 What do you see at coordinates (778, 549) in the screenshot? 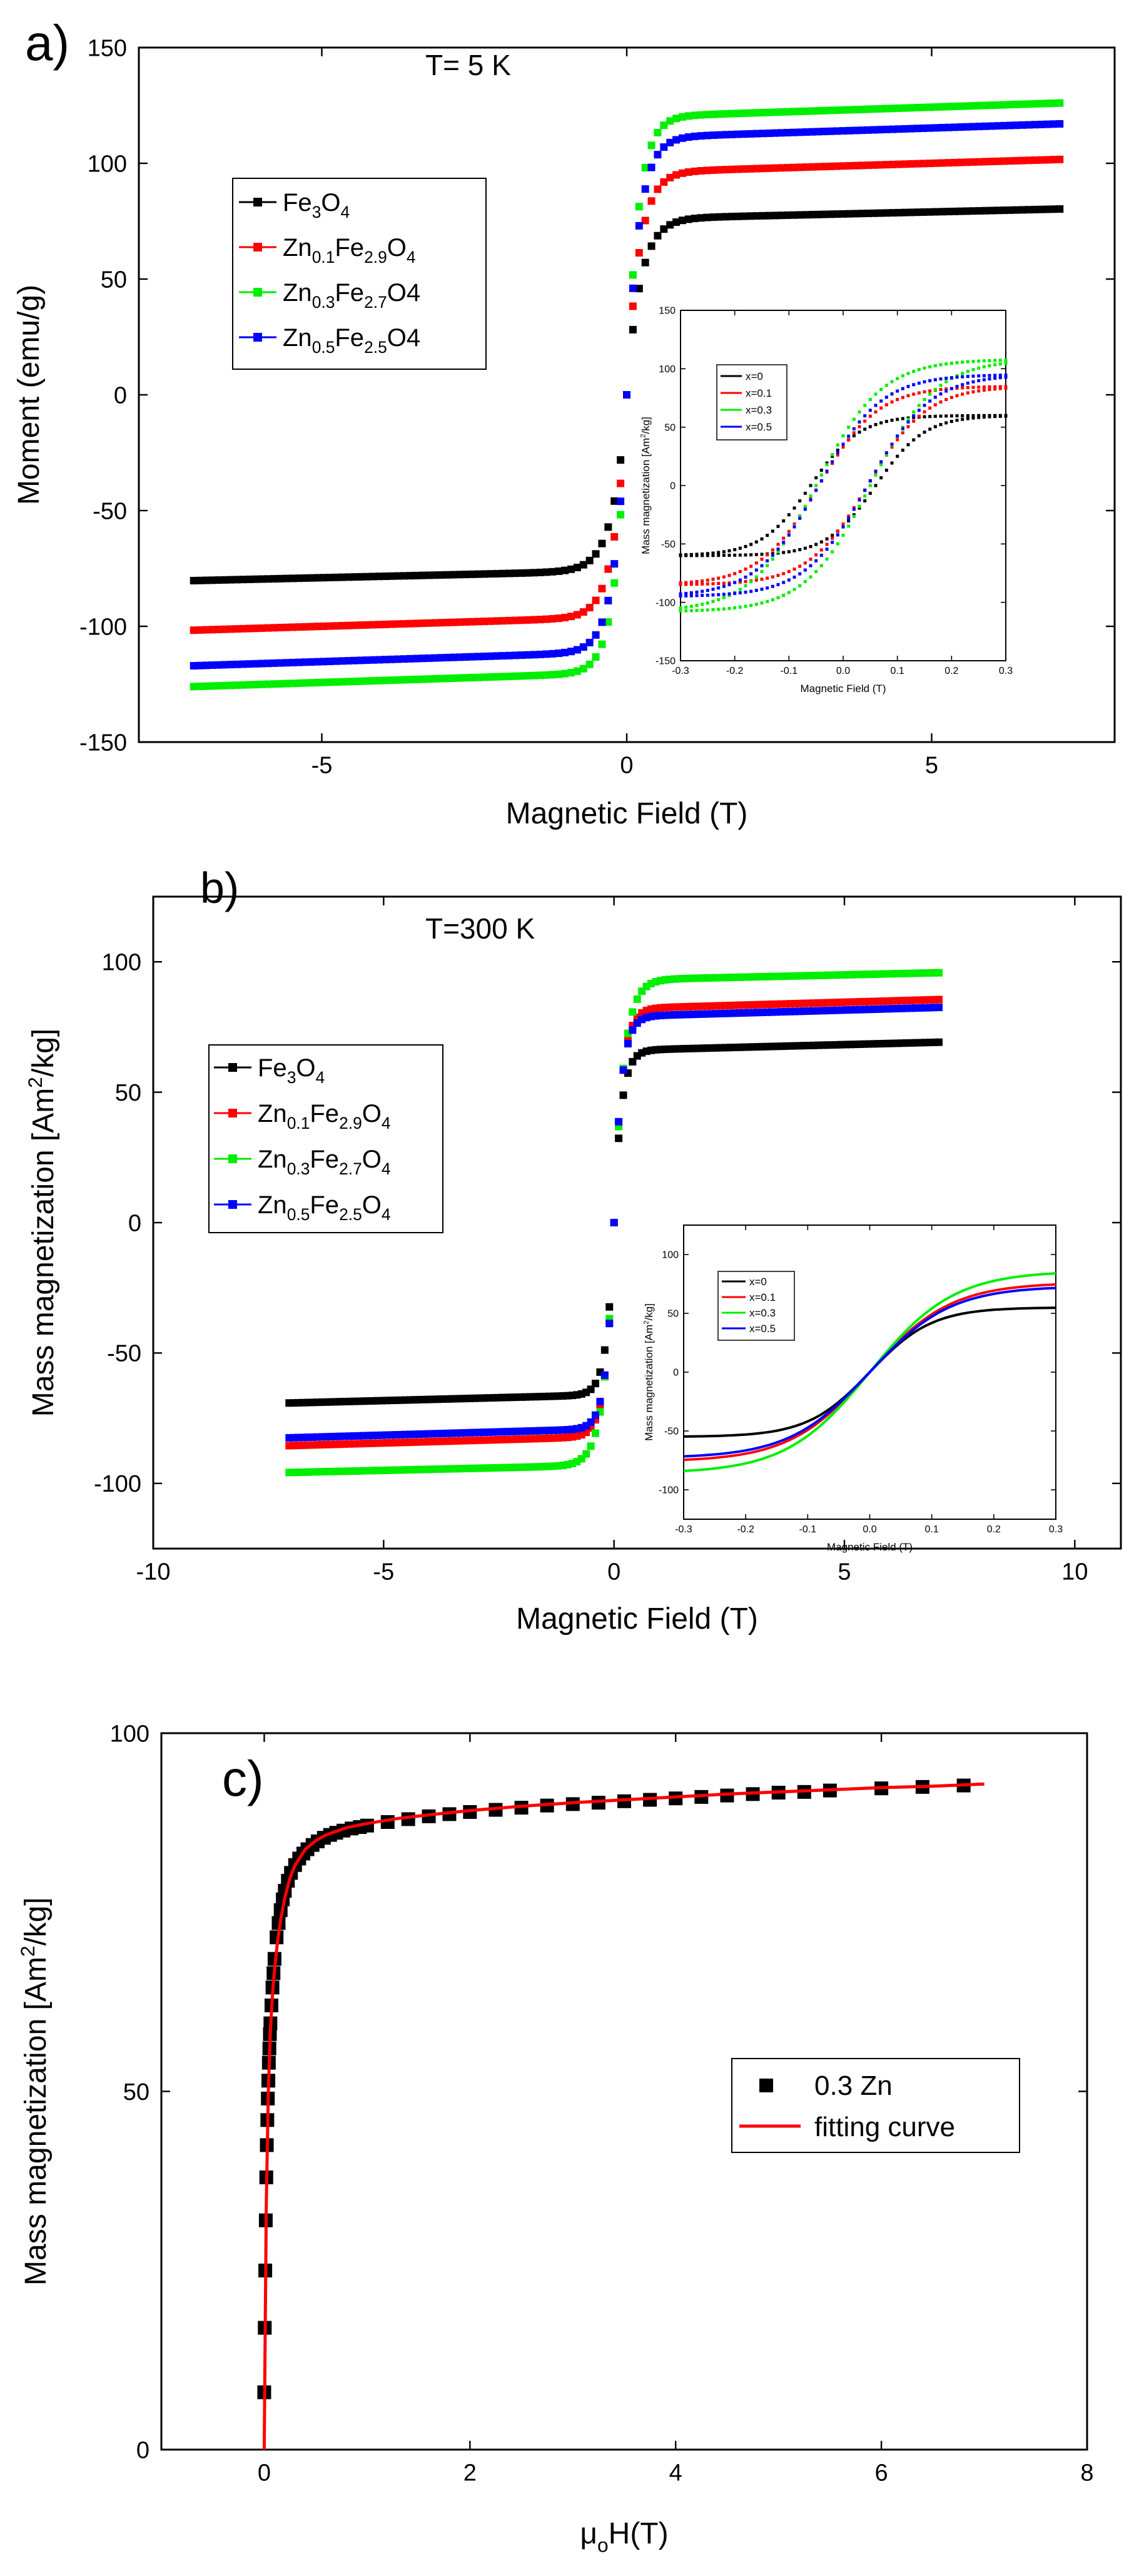
I see `inset-a-3-marker` at bounding box center [778, 549].